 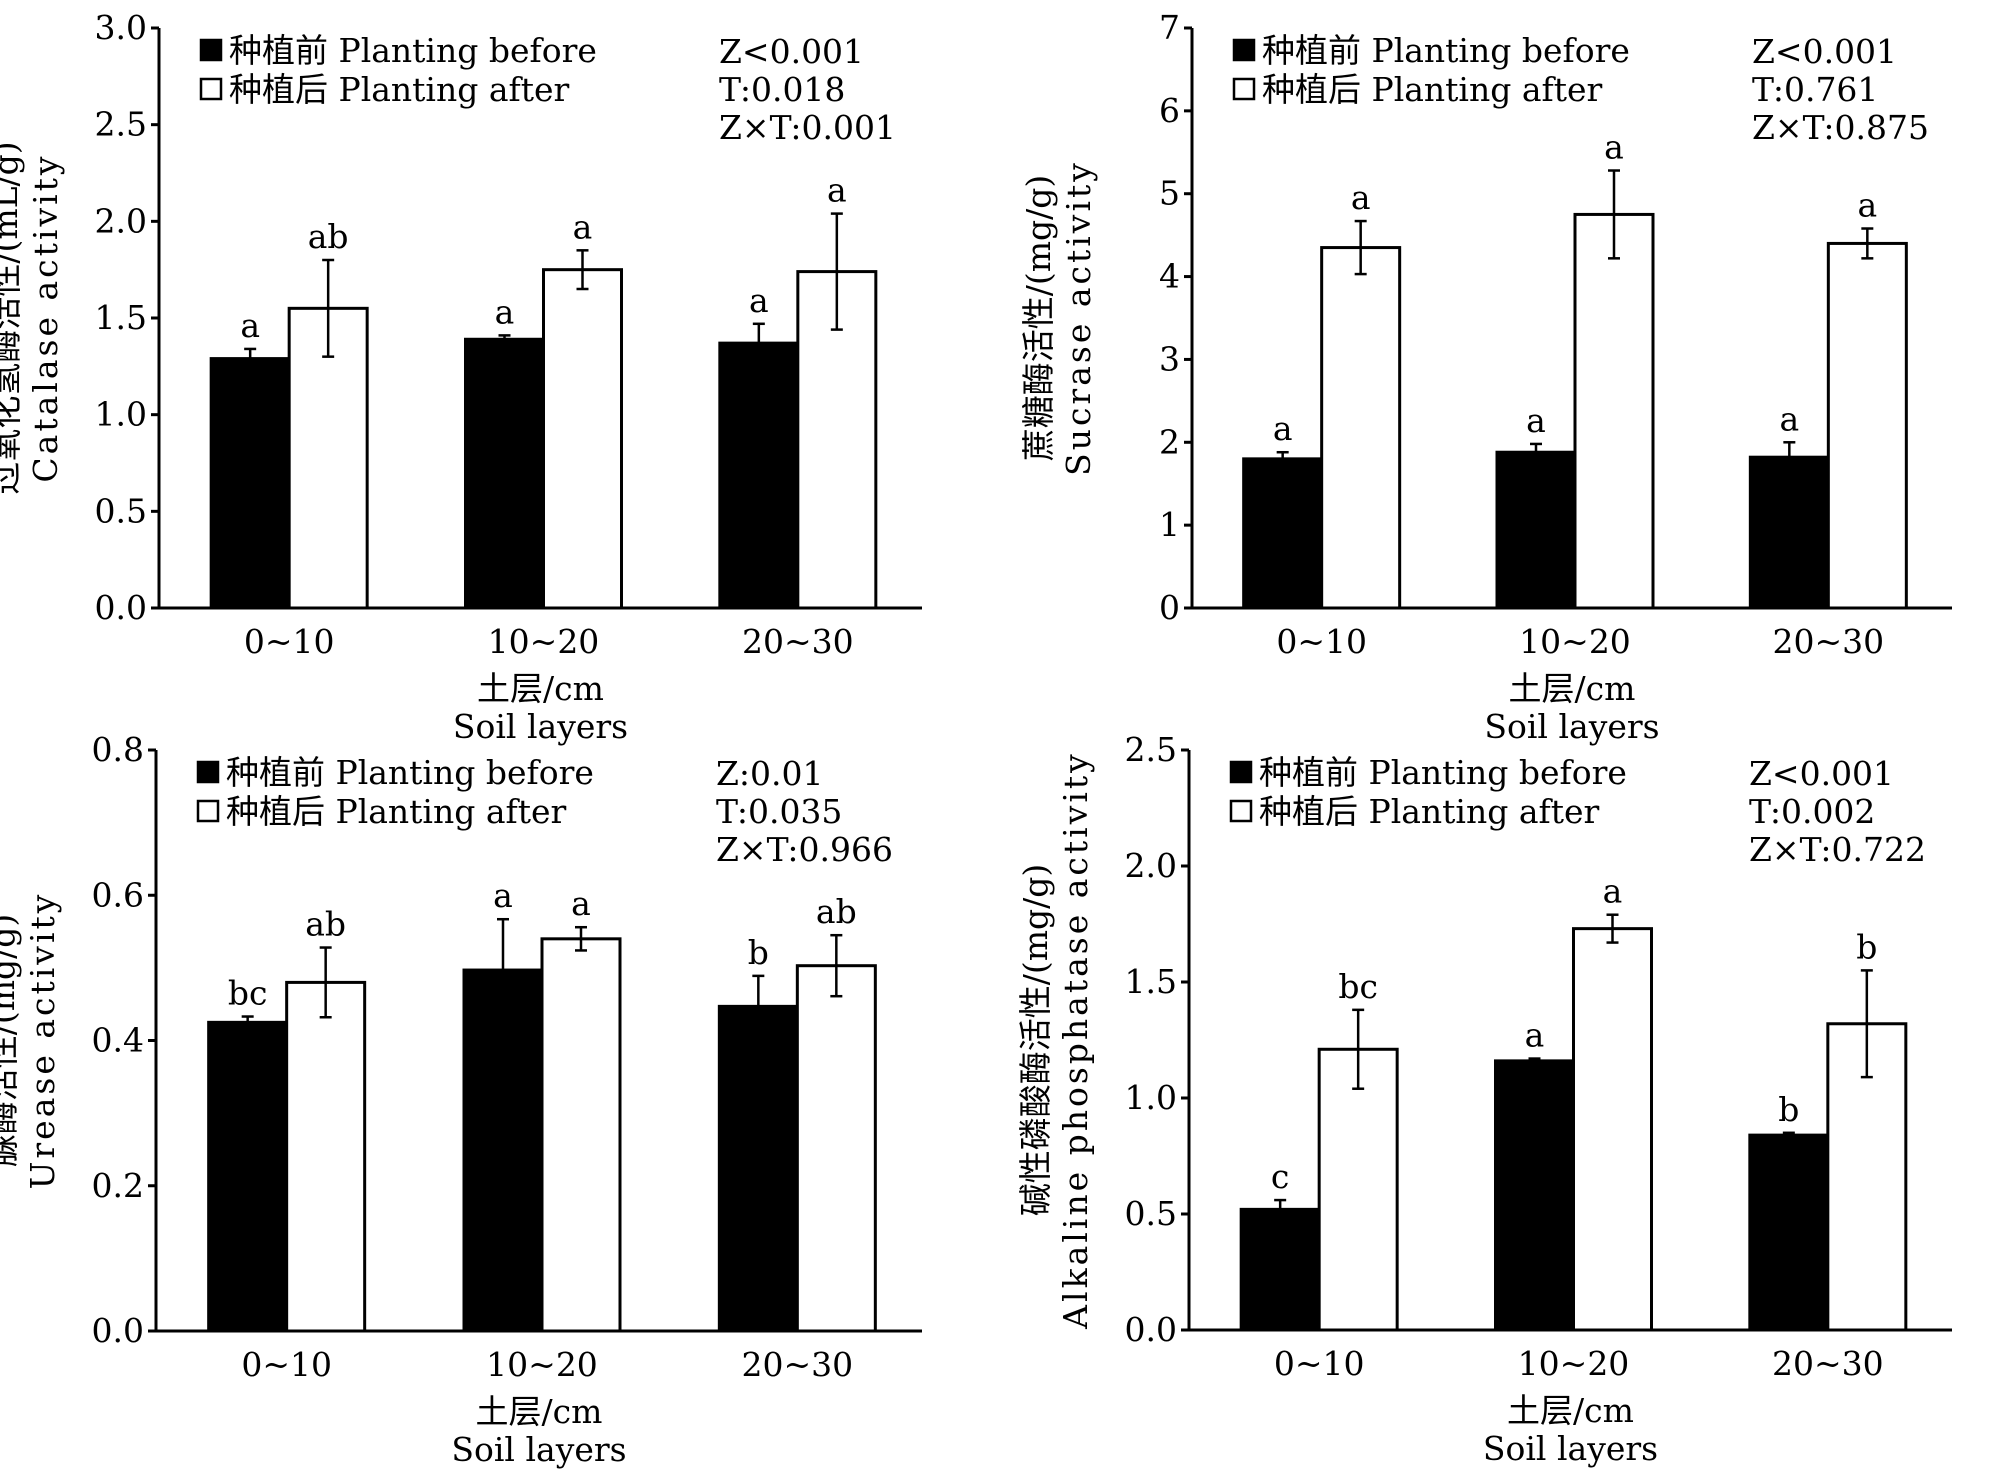 I want to click on y-tick-label: 0.5, so click(x=121, y=510).